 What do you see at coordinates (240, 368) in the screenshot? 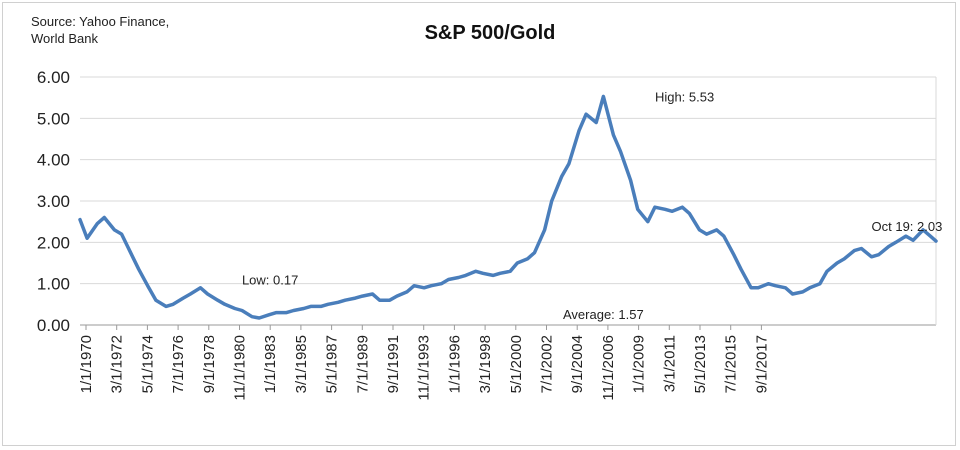
I see `x-tick-label: 11/1/1980` at bounding box center [240, 368].